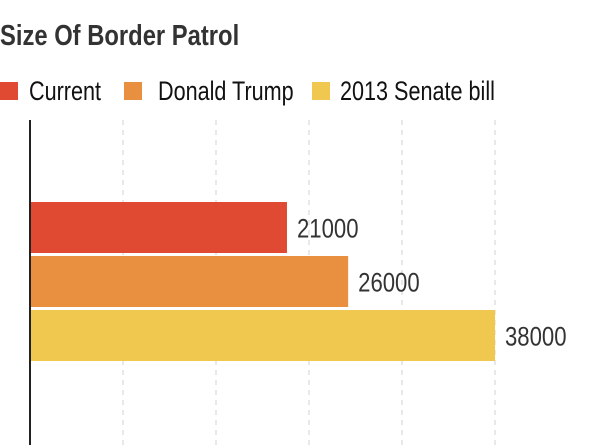 This screenshot has height=445, width=600. Describe the element at coordinates (417, 90) in the screenshot. I see `legend-label: 2013 Senate bill` at that location.